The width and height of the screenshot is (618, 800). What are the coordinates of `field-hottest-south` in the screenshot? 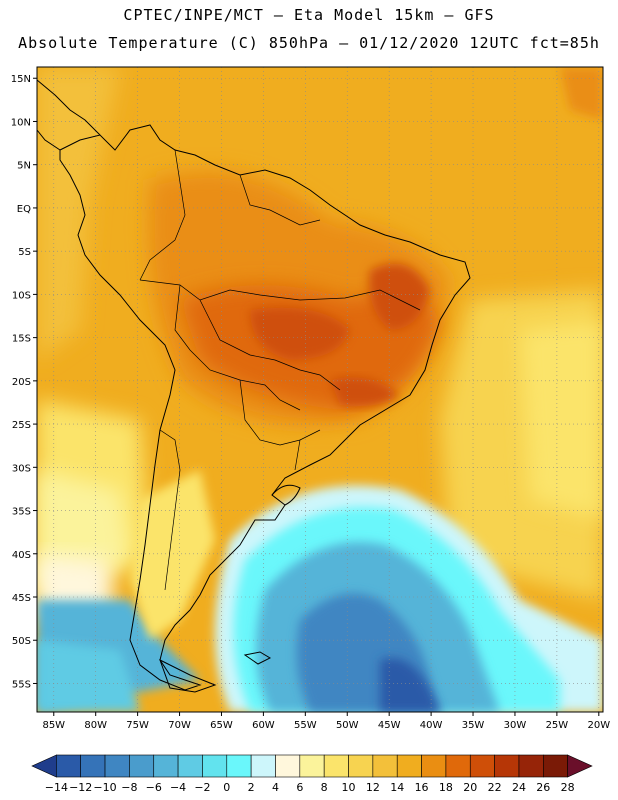 It's located at (365, 392).